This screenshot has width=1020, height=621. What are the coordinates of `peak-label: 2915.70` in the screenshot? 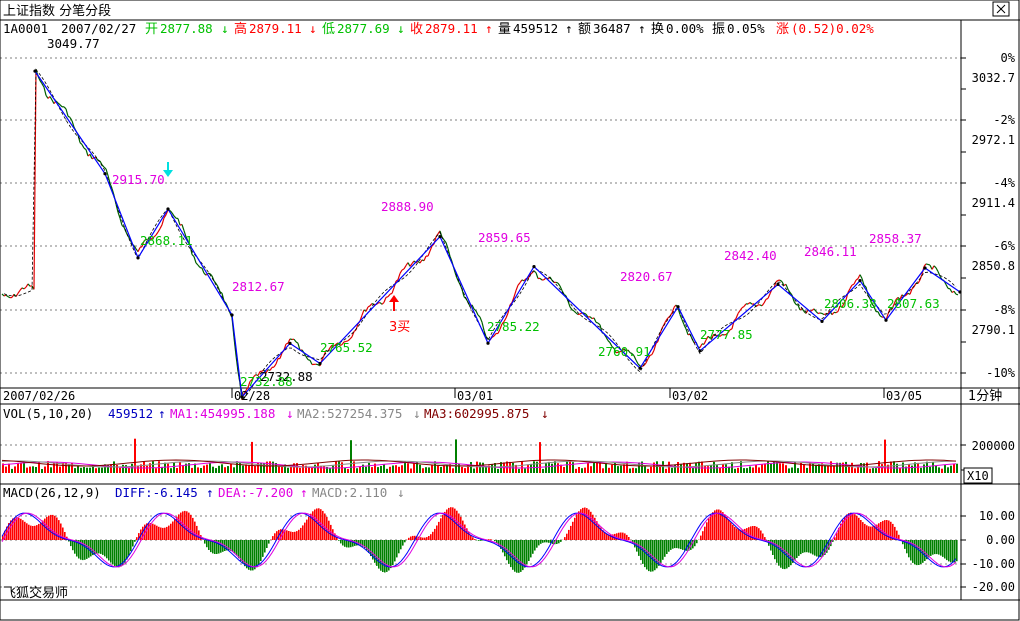 It's located at (138, 179).